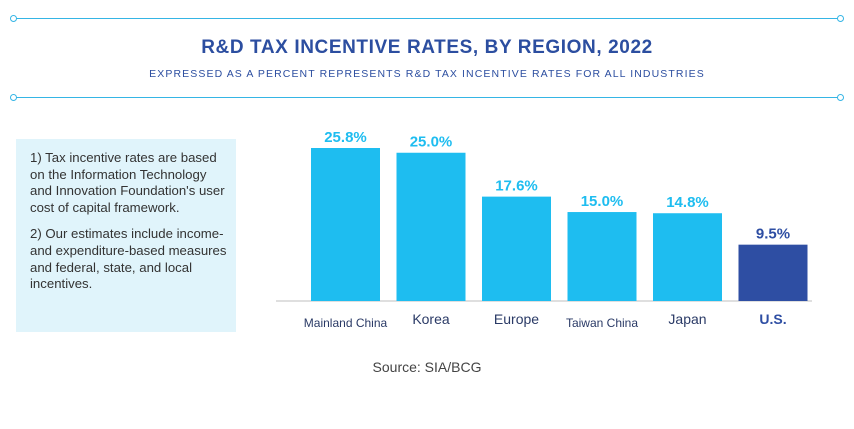 The height and width of the screenshot is (429, 854). What do you see at coordinates (427, 47) in the screenshot?
I see `chart-title: R&D TAX INCENTIVE RATES, BY REGION, 2022` at bounding box center [427, 47].